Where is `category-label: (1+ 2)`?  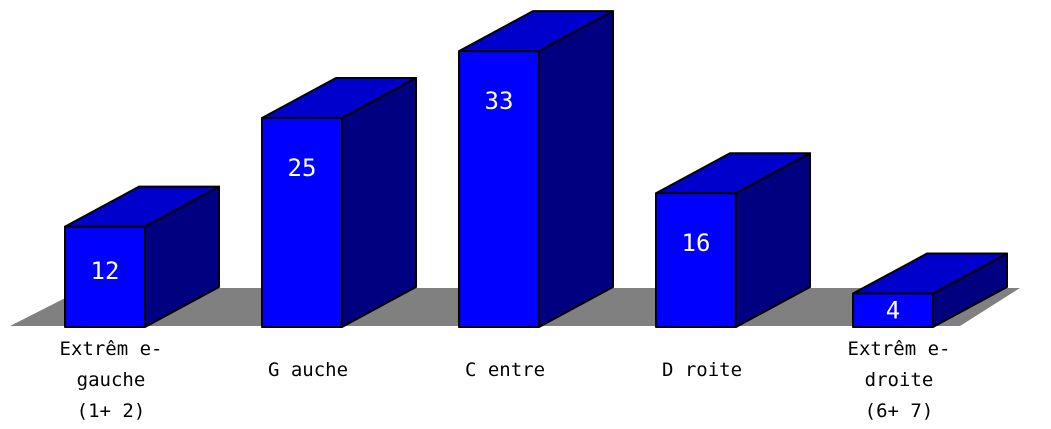 category-label: (1+ 2) is located at coordinates (111, 411).